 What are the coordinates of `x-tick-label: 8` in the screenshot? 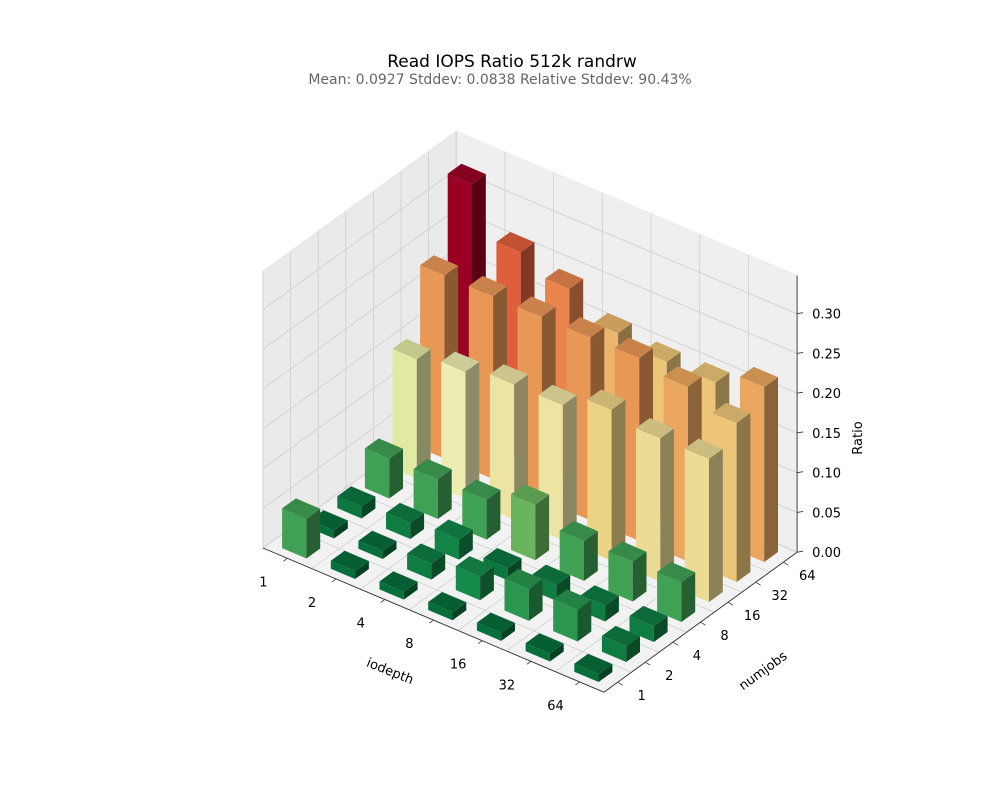 It's located at (409, 644).